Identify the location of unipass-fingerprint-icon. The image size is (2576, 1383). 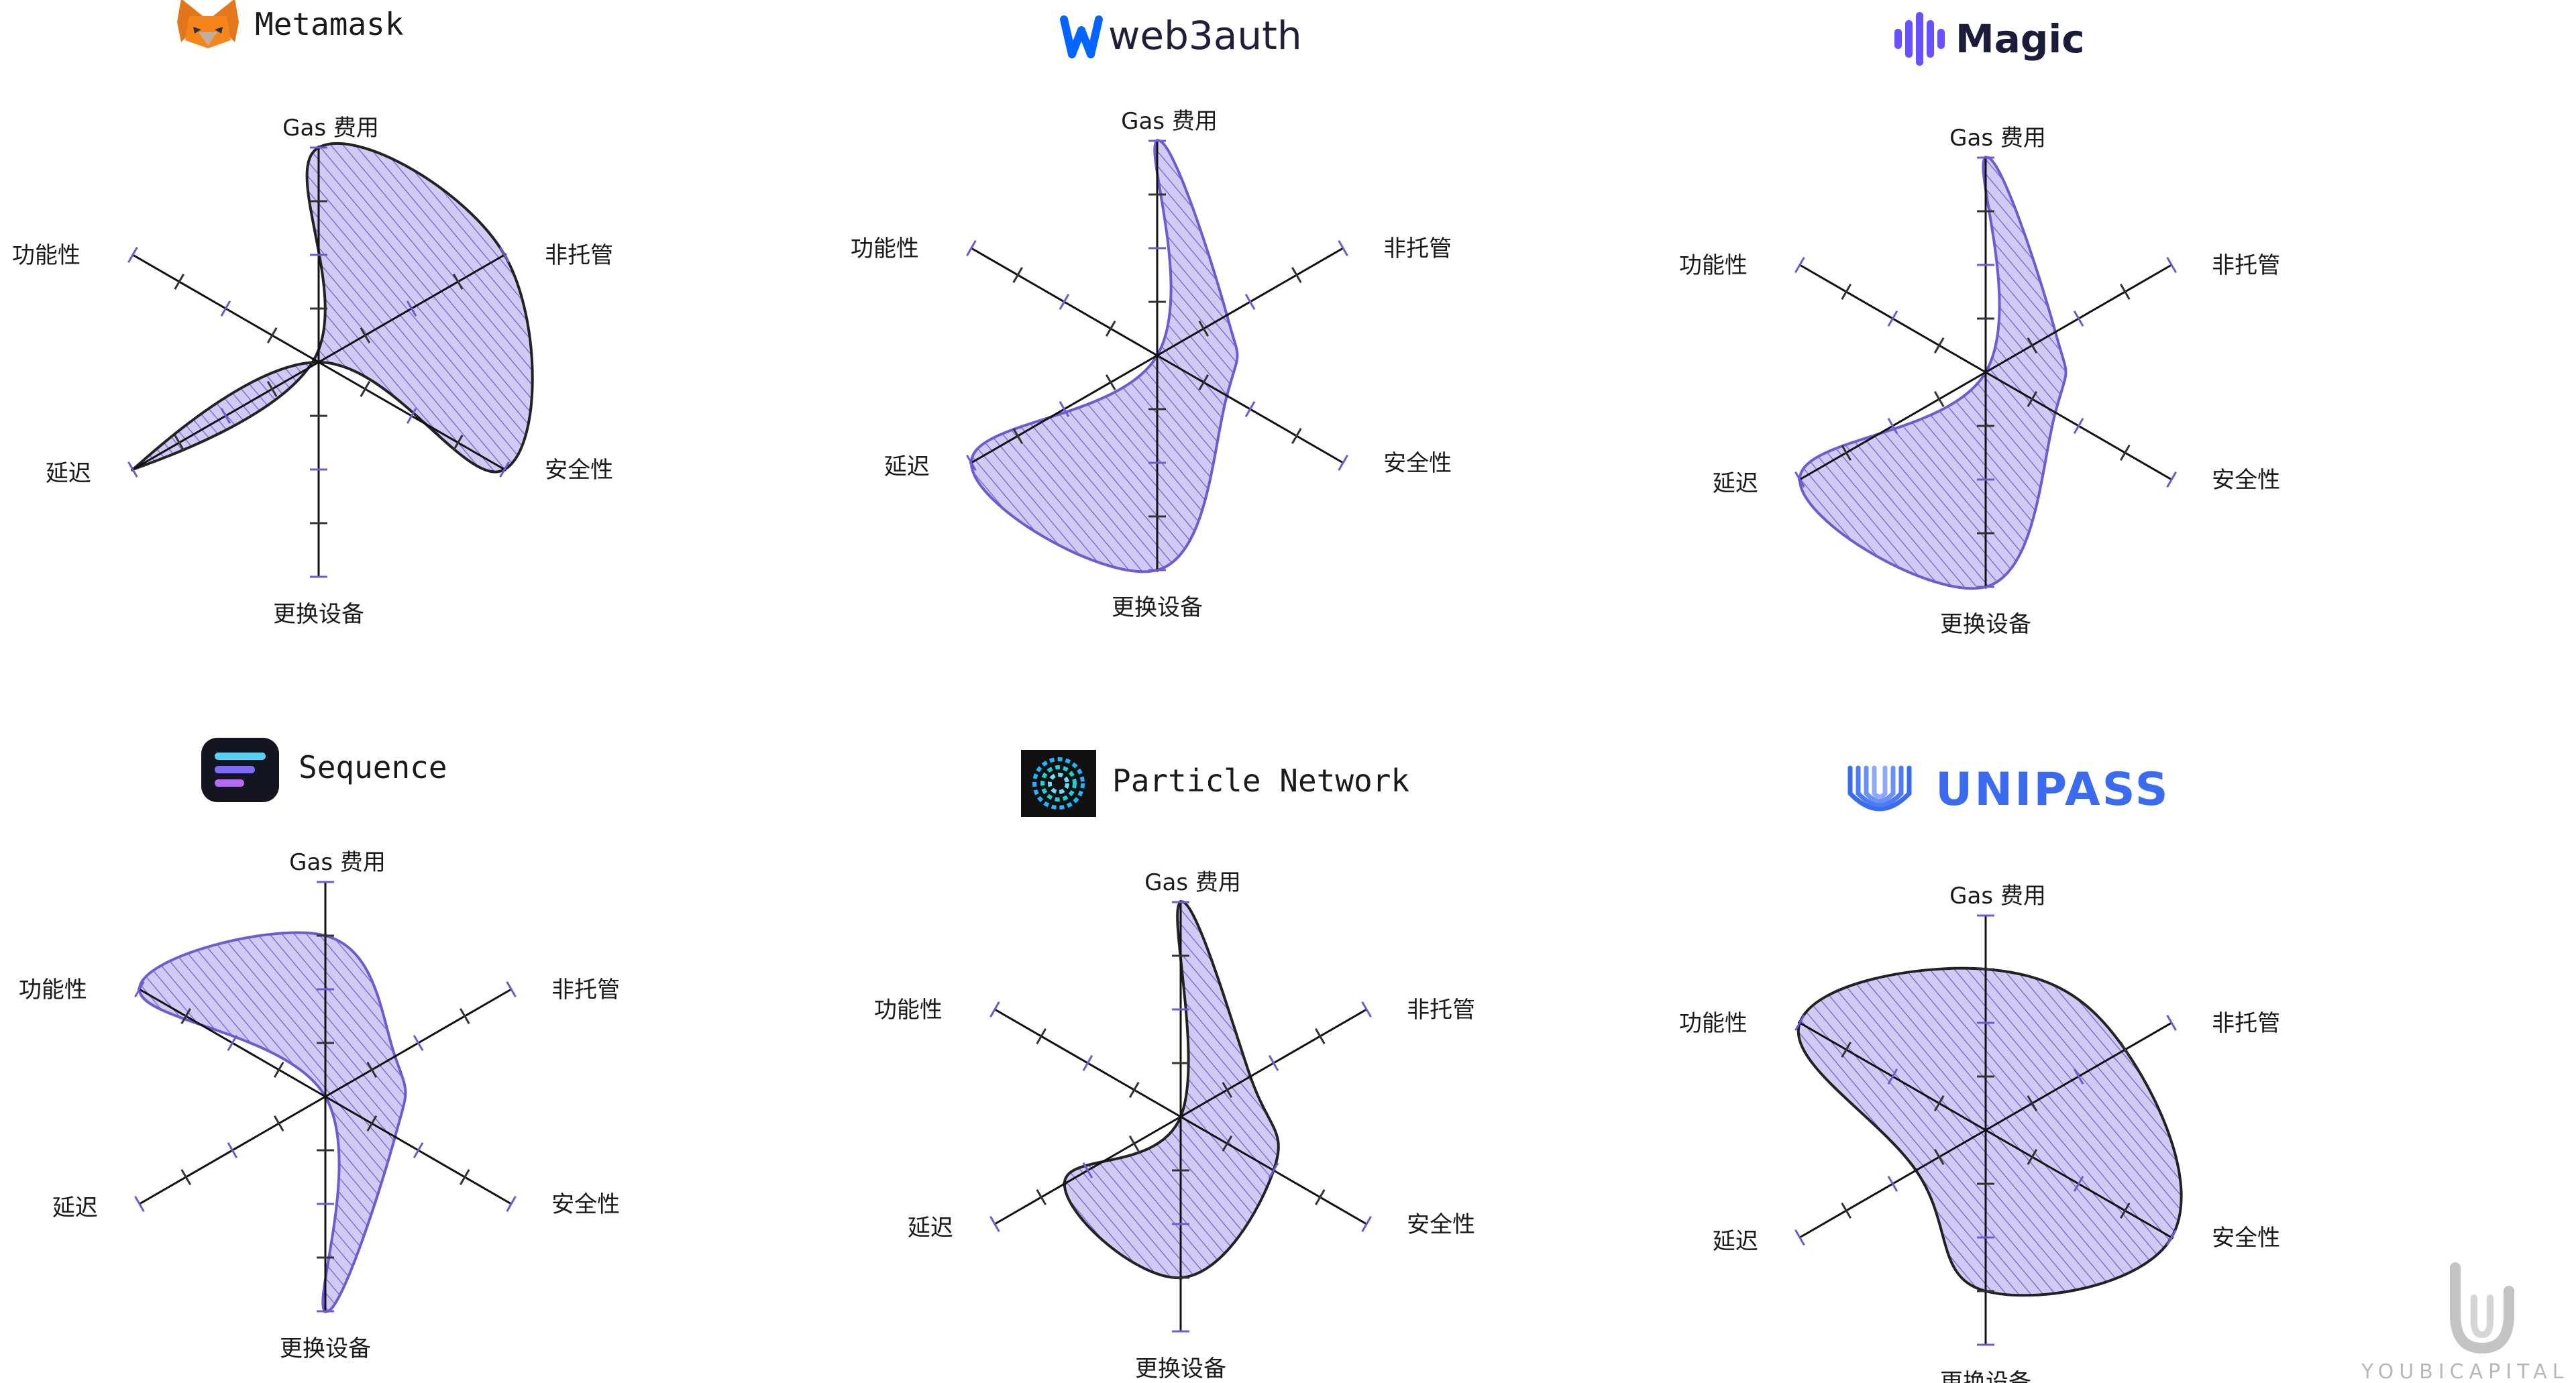
(1879, 788).